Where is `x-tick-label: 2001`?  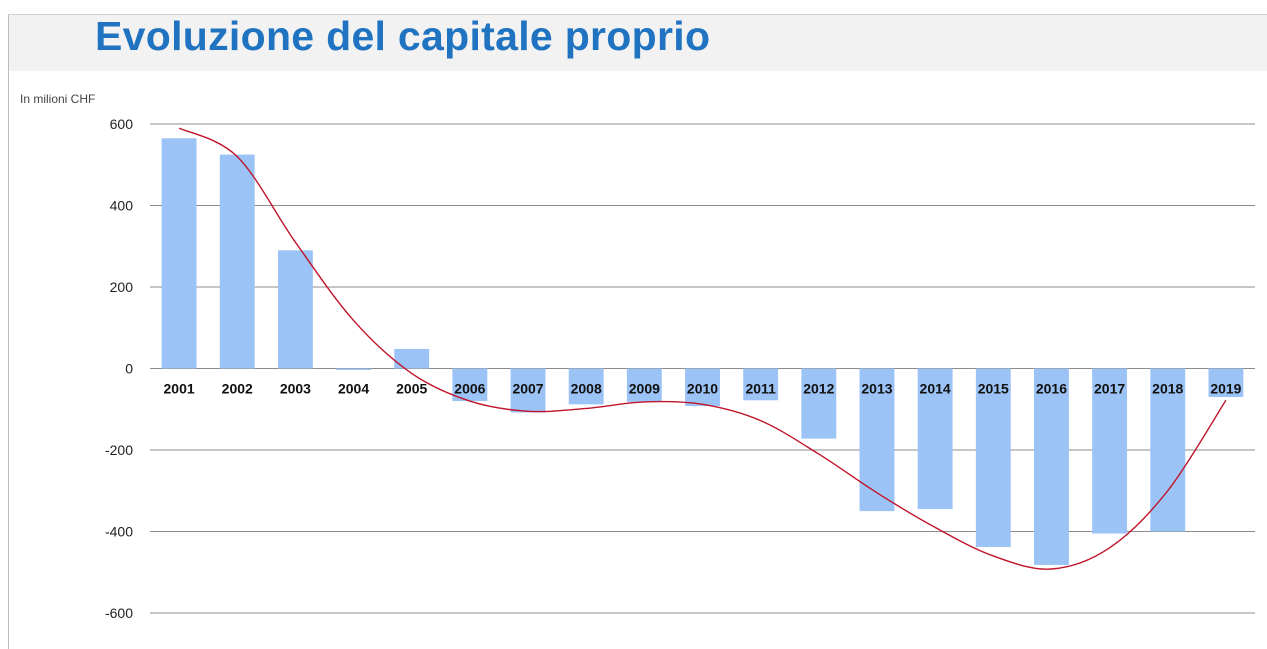 x-tick-label: 2001 is located at coordinates (179, 389).